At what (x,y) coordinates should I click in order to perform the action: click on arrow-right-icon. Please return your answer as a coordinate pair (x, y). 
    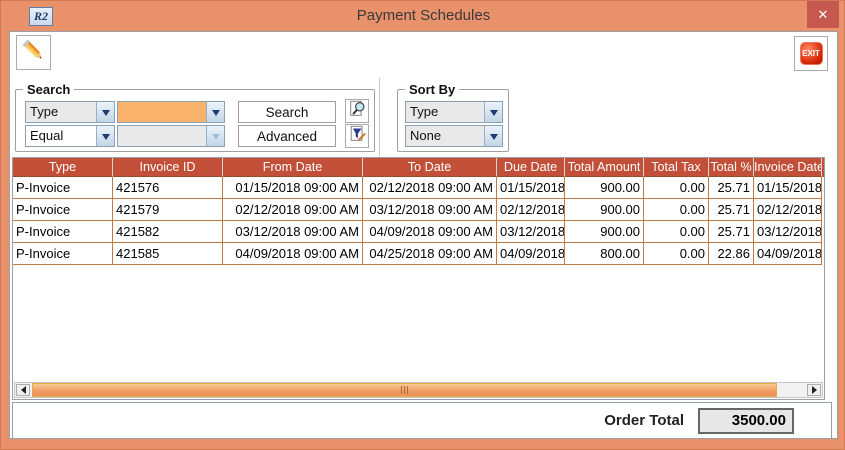
    Looking at the image, I should click on (816, 390).